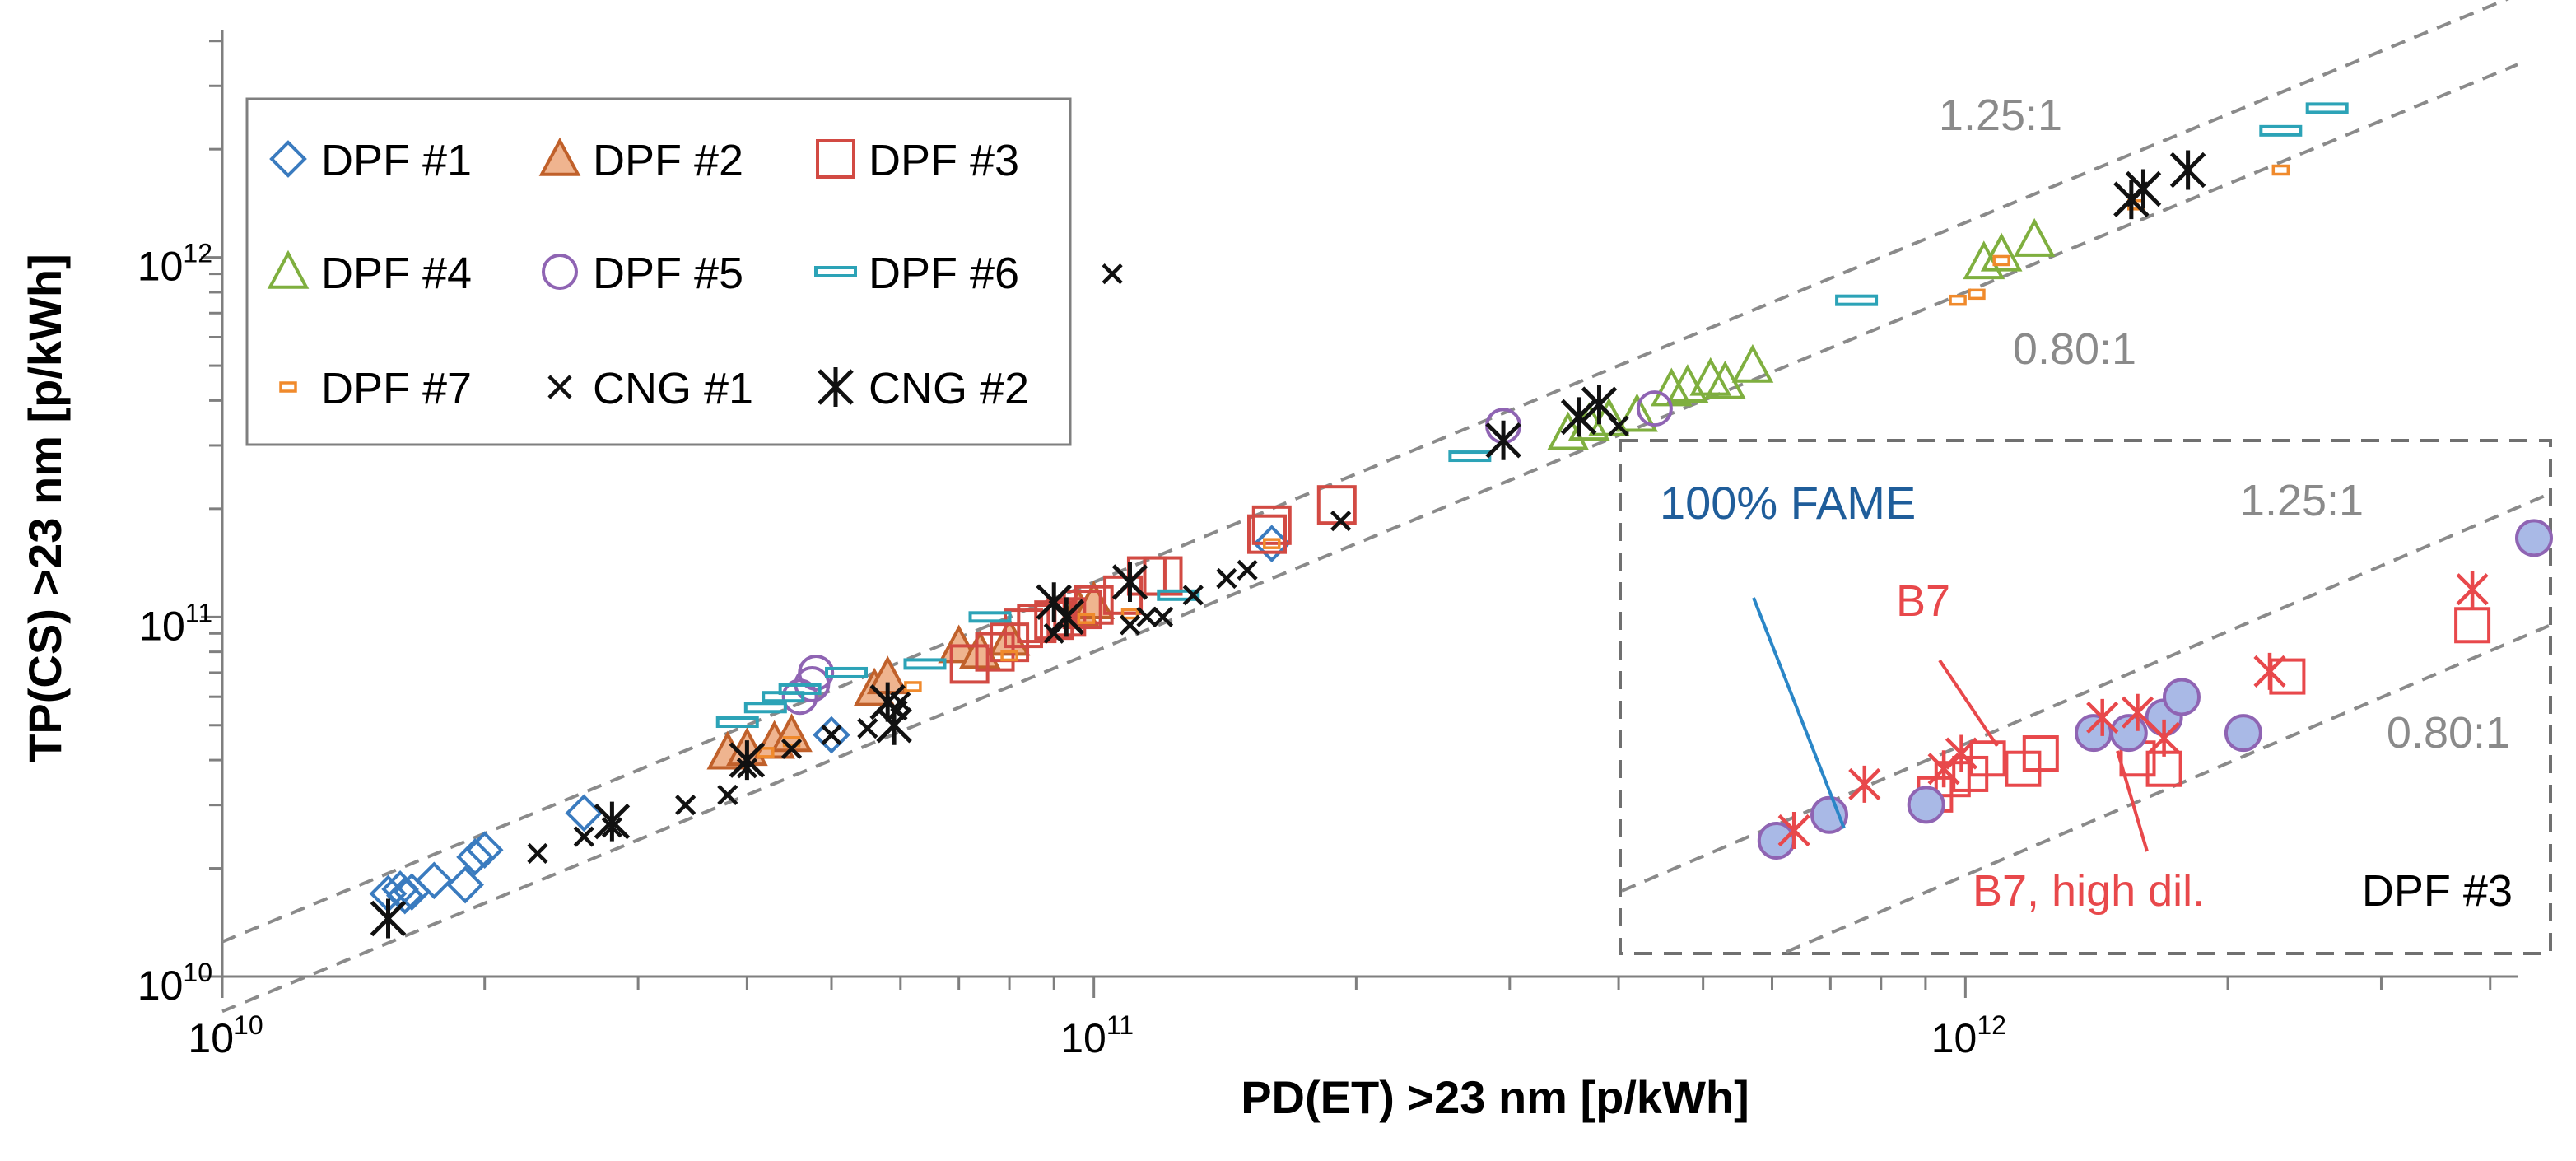  What do you see at coordinates (1495, 1097) in the screenshot?
I see `x-axis-label: PD(ET) >23 nm [p/kWh]` at bounding box center [1495, 1097].